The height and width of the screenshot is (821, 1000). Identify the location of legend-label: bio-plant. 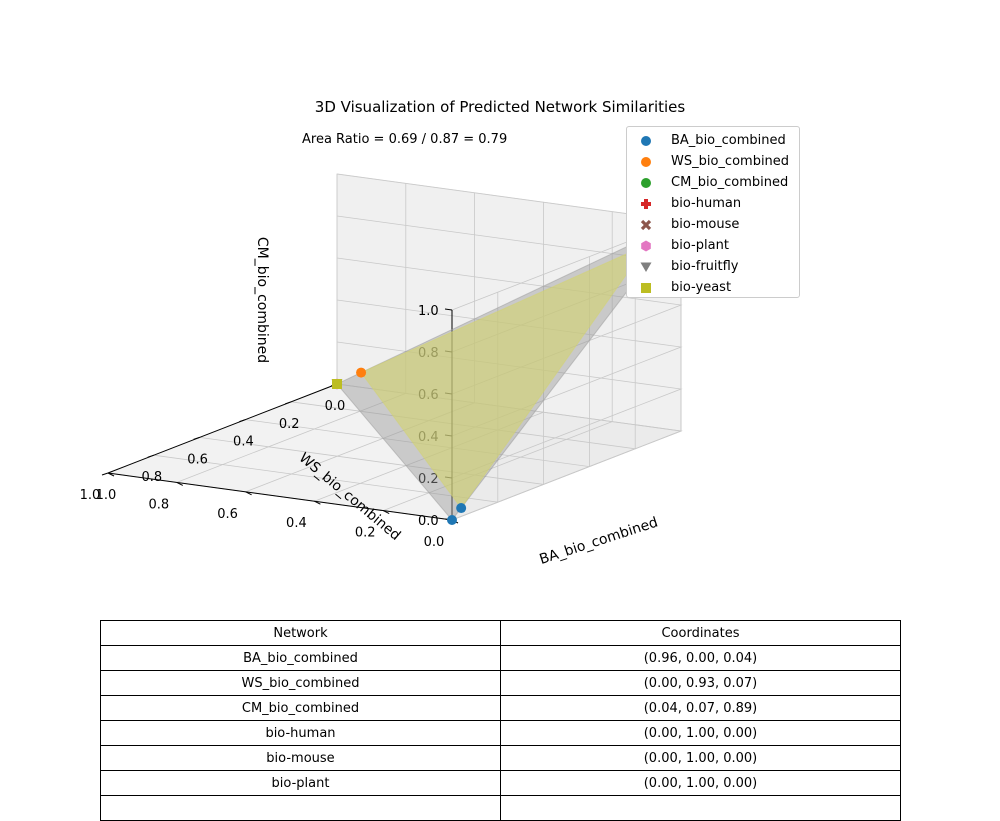
(700, 245).